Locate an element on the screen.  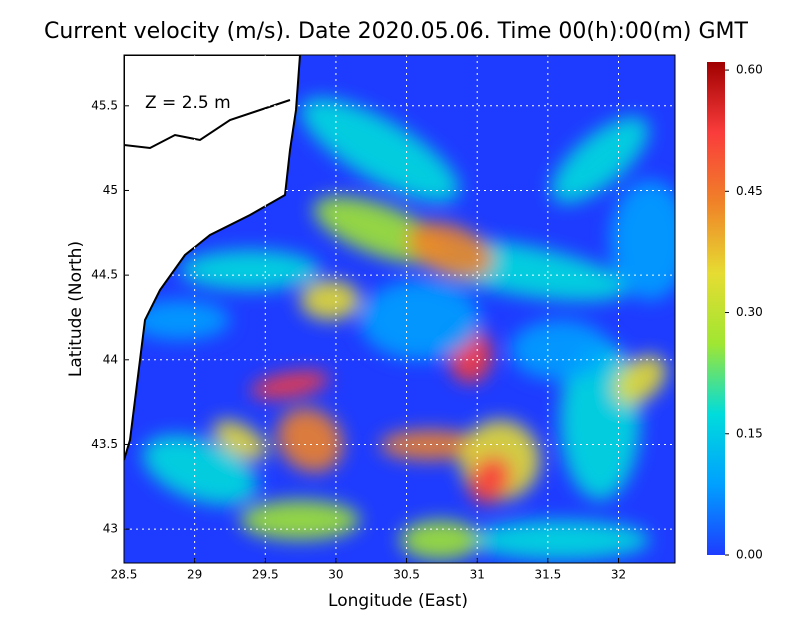
x-tick-label: 31.5 is located at coordinates (547, 575).